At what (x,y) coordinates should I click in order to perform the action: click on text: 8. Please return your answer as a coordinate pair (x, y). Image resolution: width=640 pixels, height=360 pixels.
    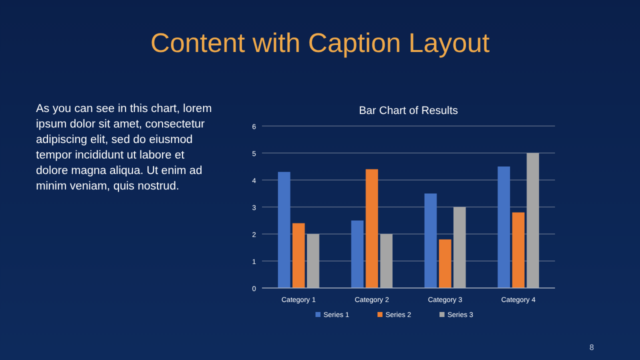
    Looking at the image, I should click on (592, 347).